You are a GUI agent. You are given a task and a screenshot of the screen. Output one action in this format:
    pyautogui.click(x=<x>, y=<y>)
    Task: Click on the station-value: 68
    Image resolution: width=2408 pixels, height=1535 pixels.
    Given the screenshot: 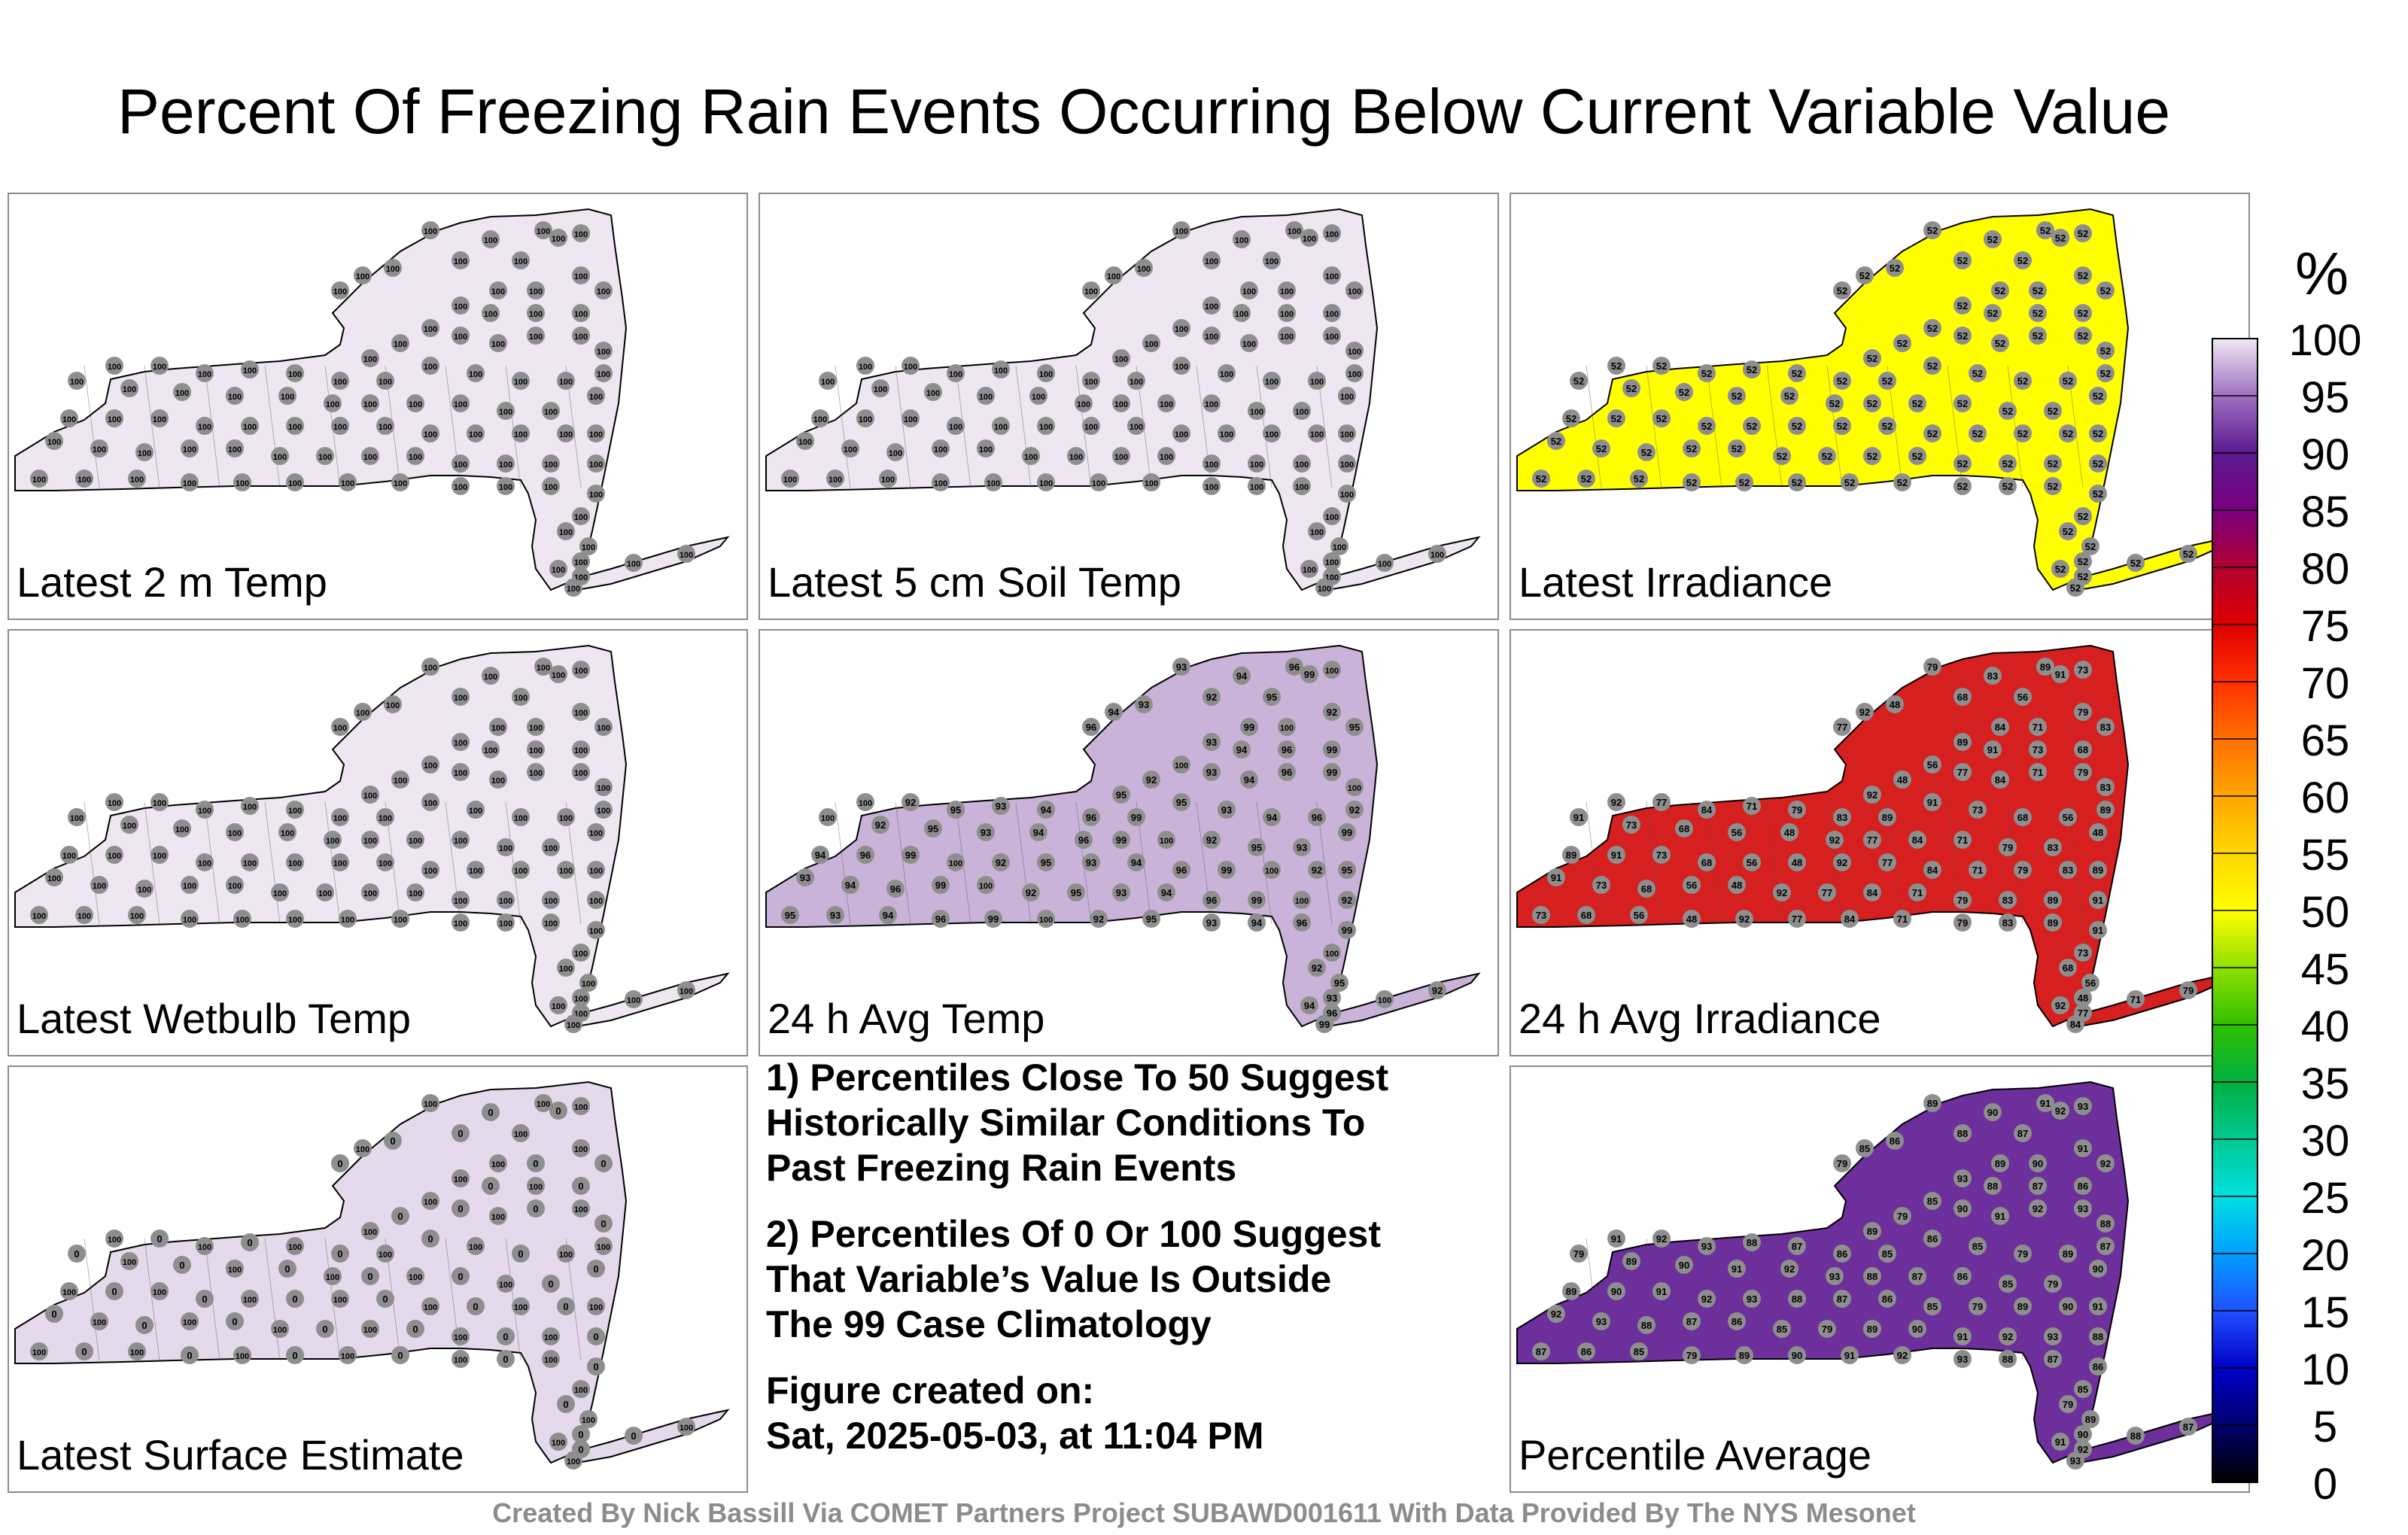 What is the action you would take?
    pyautogui.click(x=2022, y=817)
    